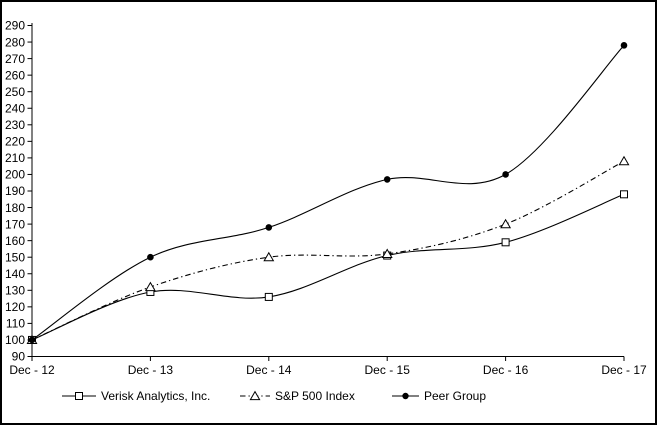  I want to click on y-axis-tick-label: 180, so click(15, 208).